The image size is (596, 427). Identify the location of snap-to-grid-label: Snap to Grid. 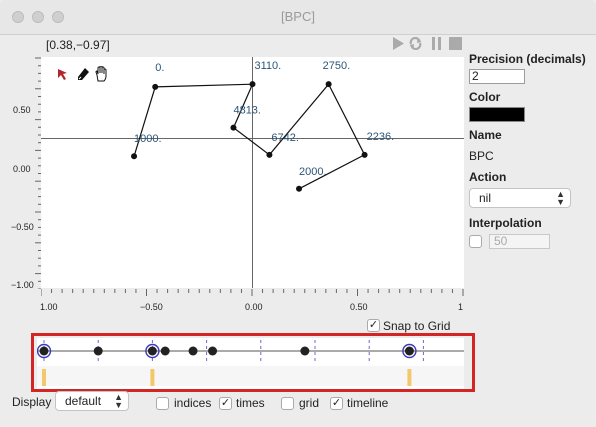
(417, 326).